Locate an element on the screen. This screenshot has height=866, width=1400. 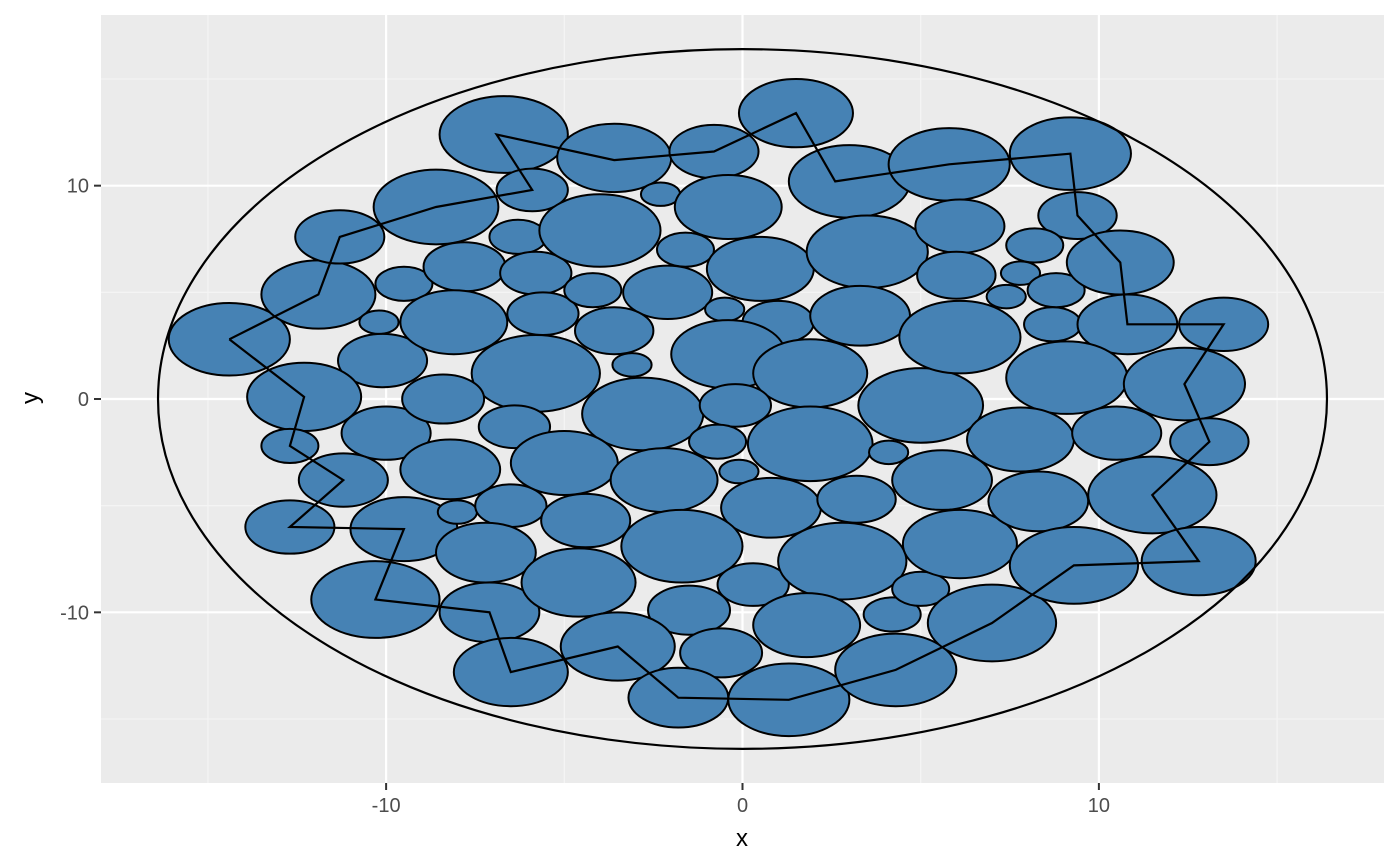
y-tick-label: -10 is located at coordinates (74, 613).